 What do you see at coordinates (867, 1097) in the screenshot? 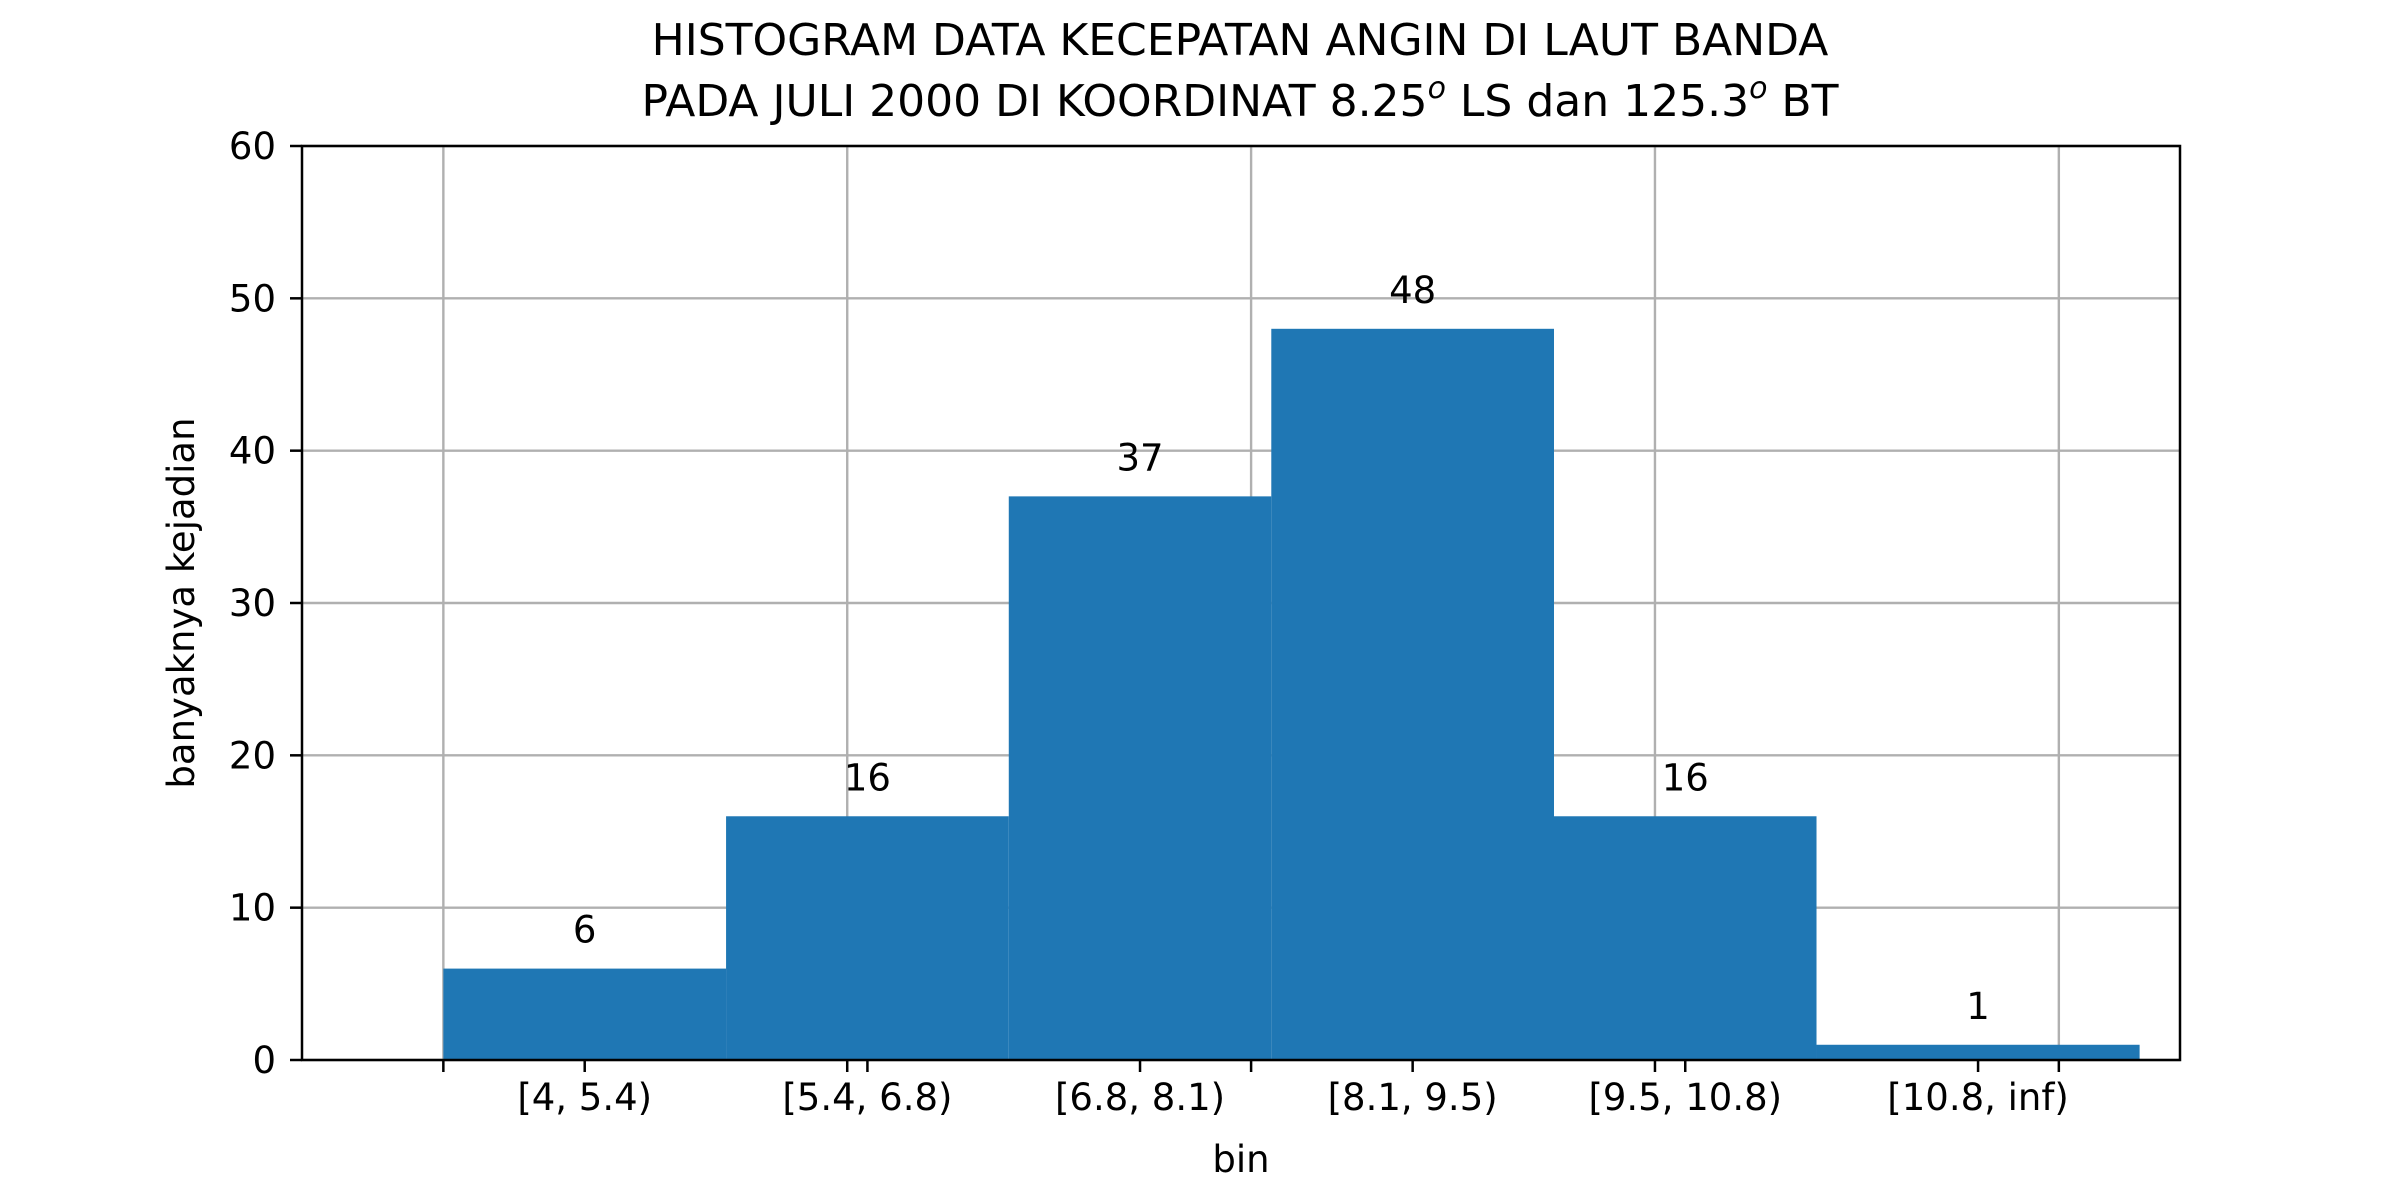
I see `x-tick-label-1: [5.4, 6.8)` at bounding box center [867, 1097].